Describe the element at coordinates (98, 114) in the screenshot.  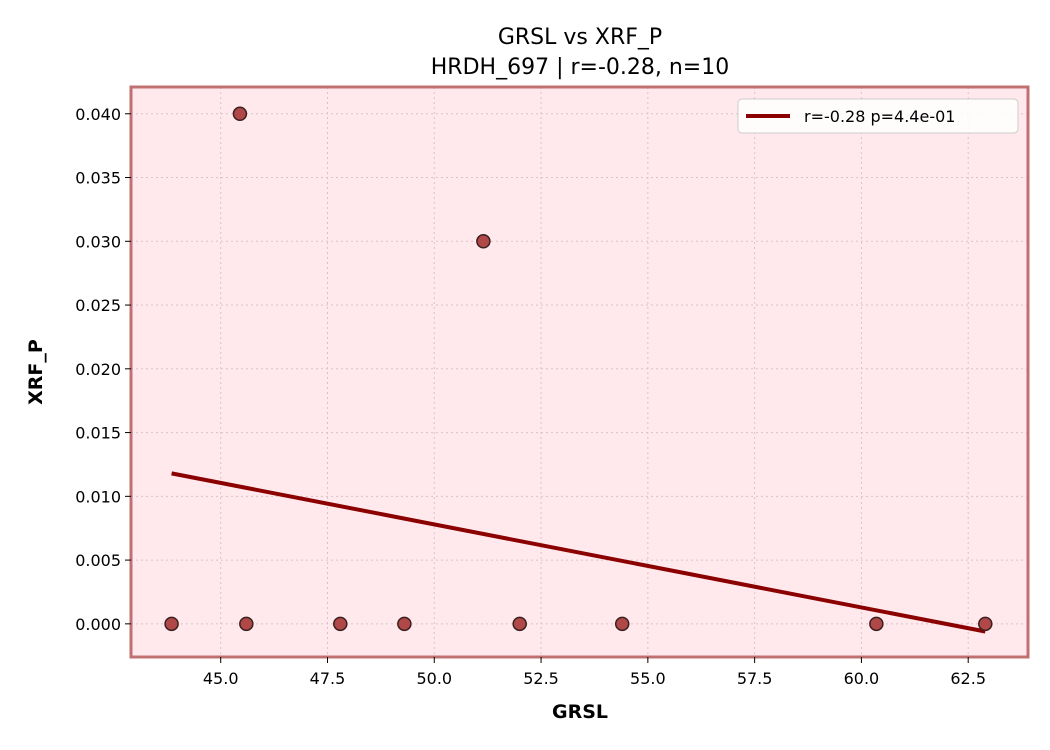
I see `y-tick-label: 0.040` at that location.